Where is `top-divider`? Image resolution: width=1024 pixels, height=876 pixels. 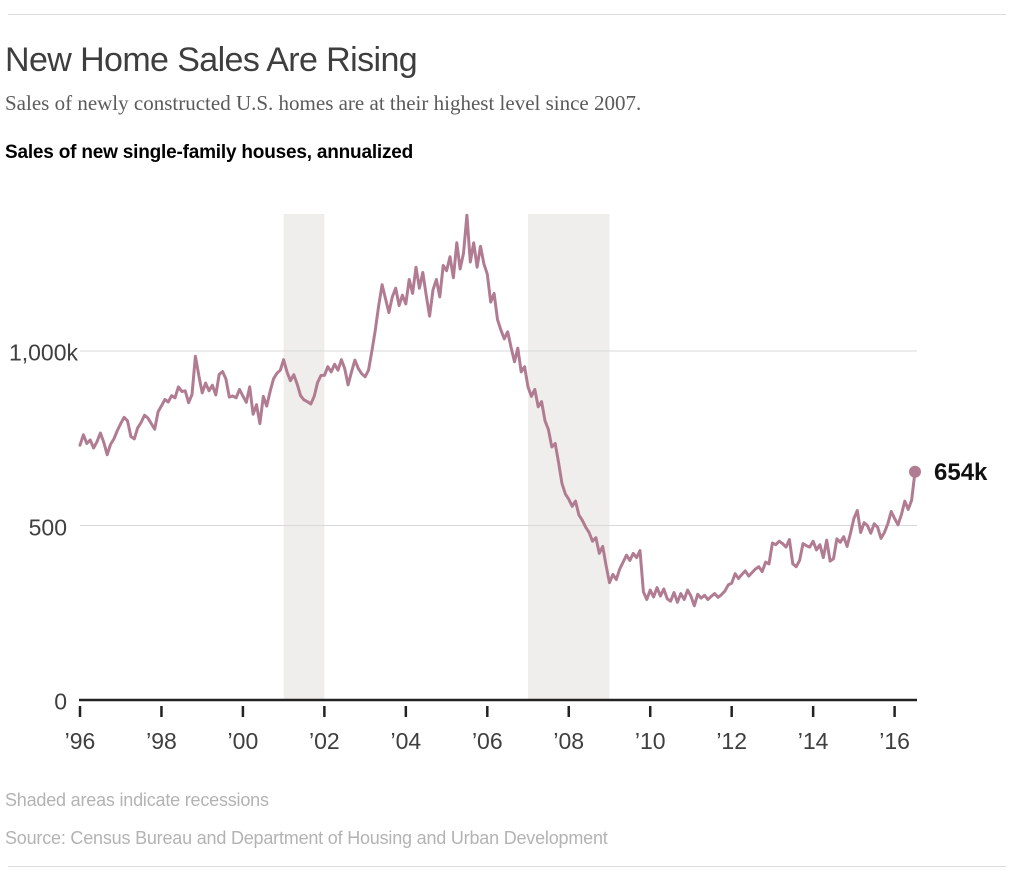 top-divider is located at coordinates (507, 14).